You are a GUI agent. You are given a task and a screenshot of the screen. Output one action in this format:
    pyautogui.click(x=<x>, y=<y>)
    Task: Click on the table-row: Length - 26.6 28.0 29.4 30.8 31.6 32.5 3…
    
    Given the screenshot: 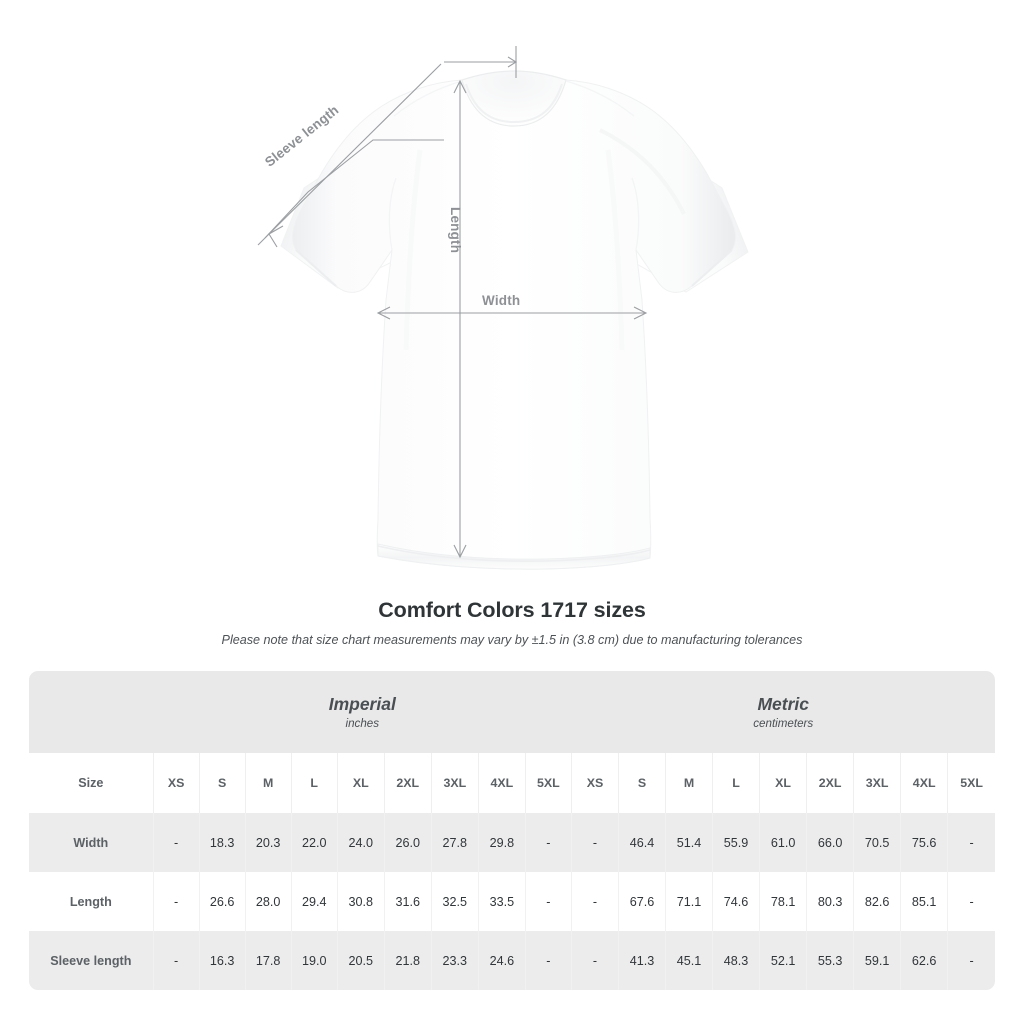 What is the action you would take?
    pyautogui.click(x=512, y=901)
    